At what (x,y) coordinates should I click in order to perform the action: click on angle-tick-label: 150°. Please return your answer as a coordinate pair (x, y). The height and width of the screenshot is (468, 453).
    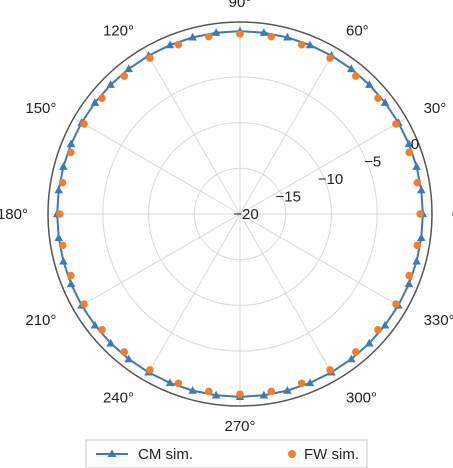
    Looking at the image, I should click on (40, 108).